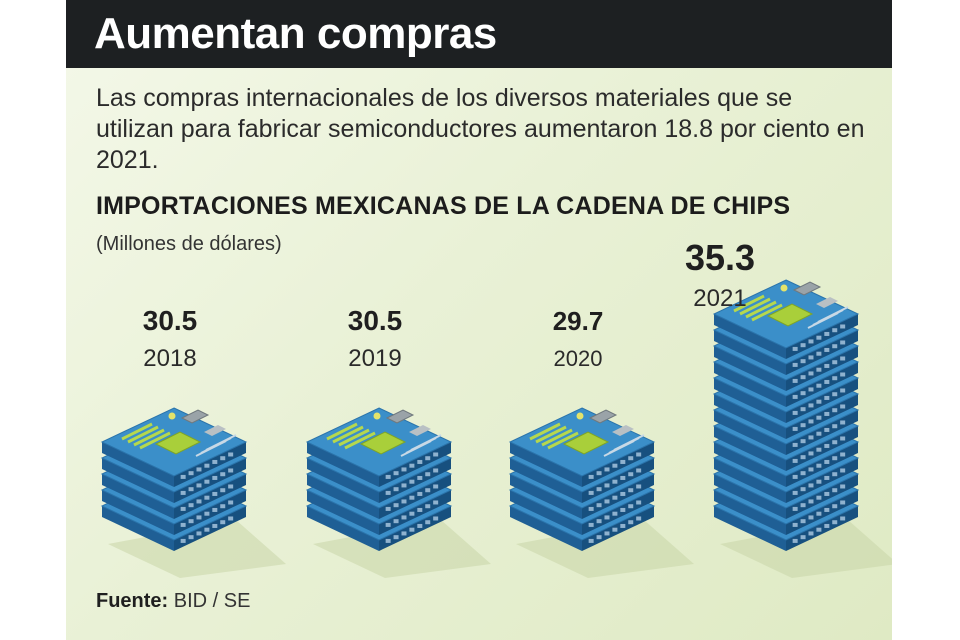 Image resolution: width=960 pixels, height=640 pixels. I want to click on source-label: Fuente:, so click(132, 601).